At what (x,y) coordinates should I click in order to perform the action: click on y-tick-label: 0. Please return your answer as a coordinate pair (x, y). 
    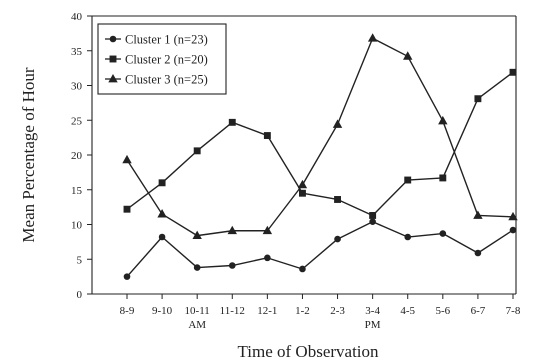
    Looking at the image, I should click on (80, 295).